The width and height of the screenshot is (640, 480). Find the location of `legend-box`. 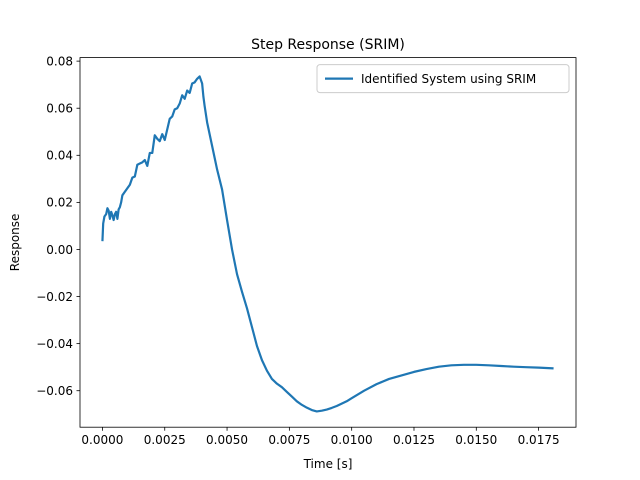

legend-box is located at coordinates (443, 79).